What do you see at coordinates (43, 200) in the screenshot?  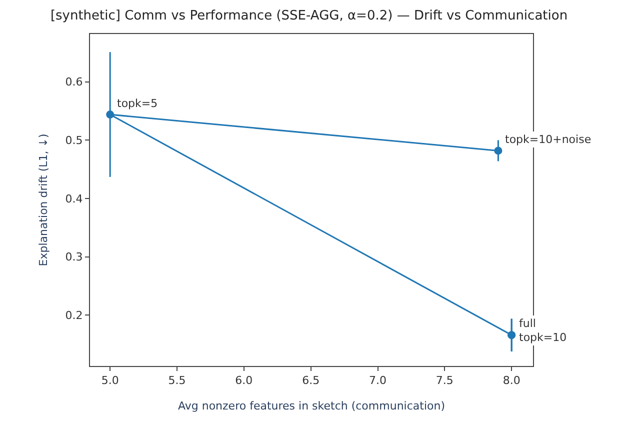 I see `y-axis-title: Explanation drift (L1, ↓)` at bounding box center [43, 200].